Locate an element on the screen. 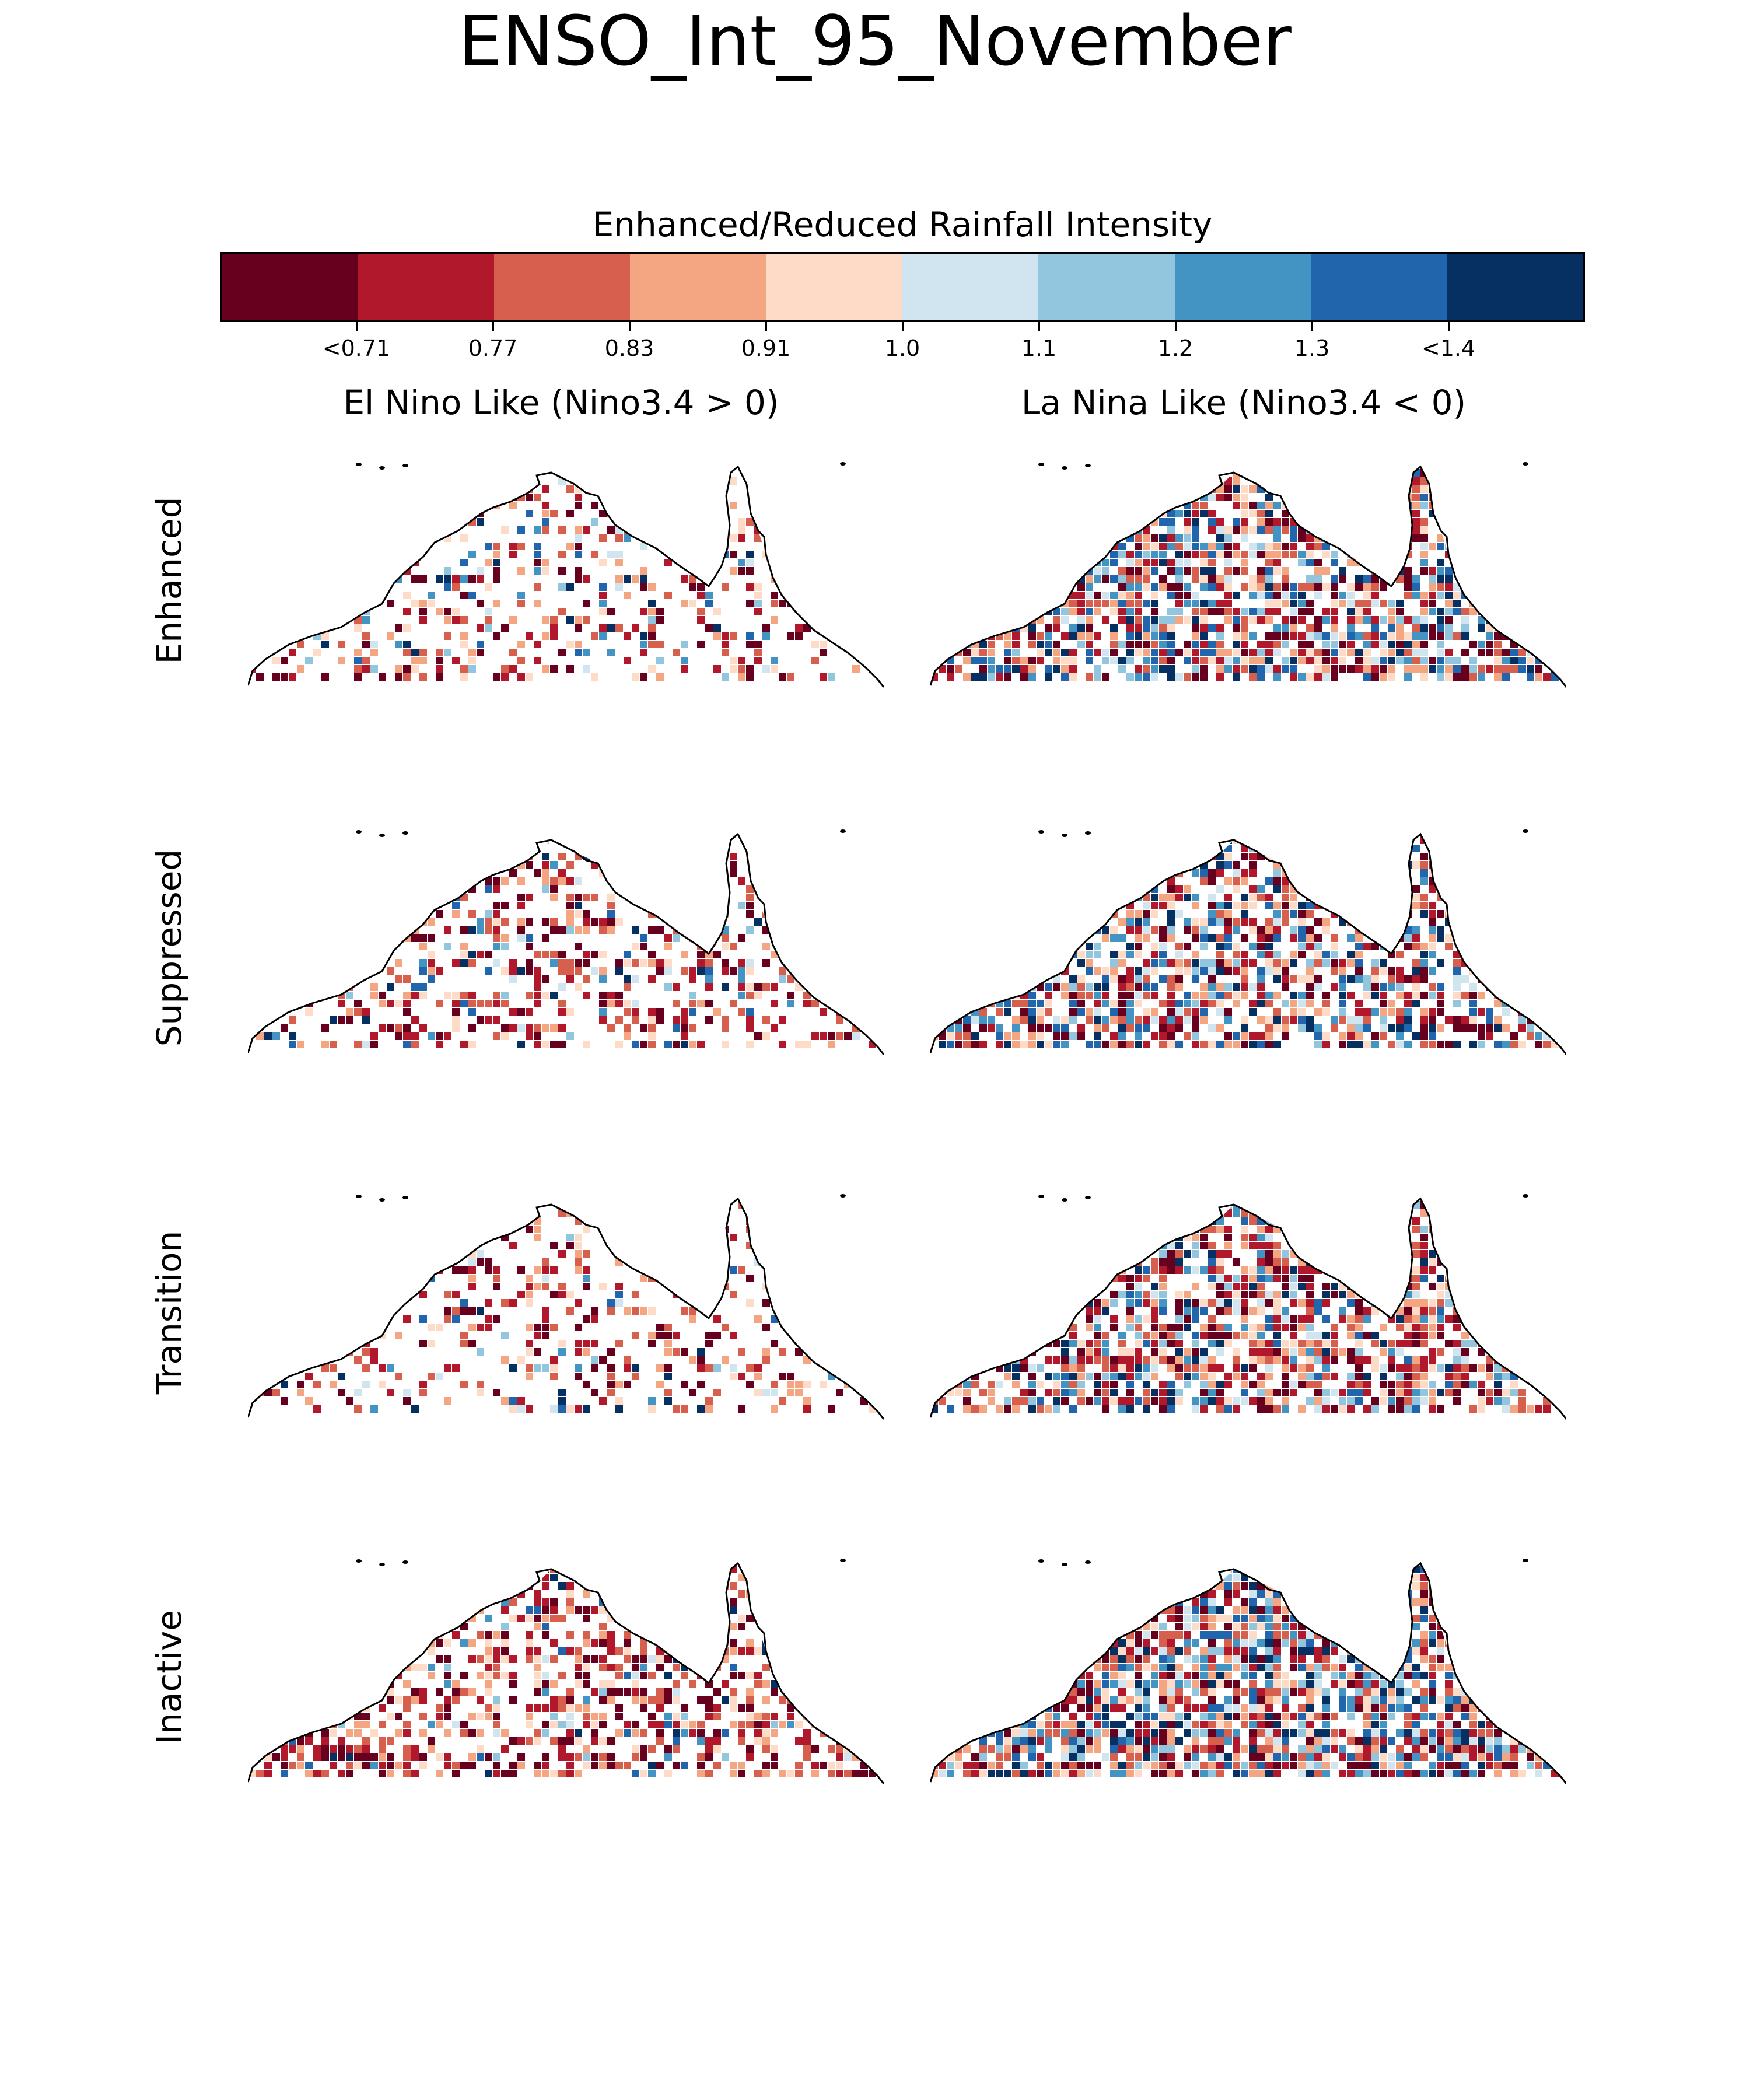  island is located at coordinates (382, 835).